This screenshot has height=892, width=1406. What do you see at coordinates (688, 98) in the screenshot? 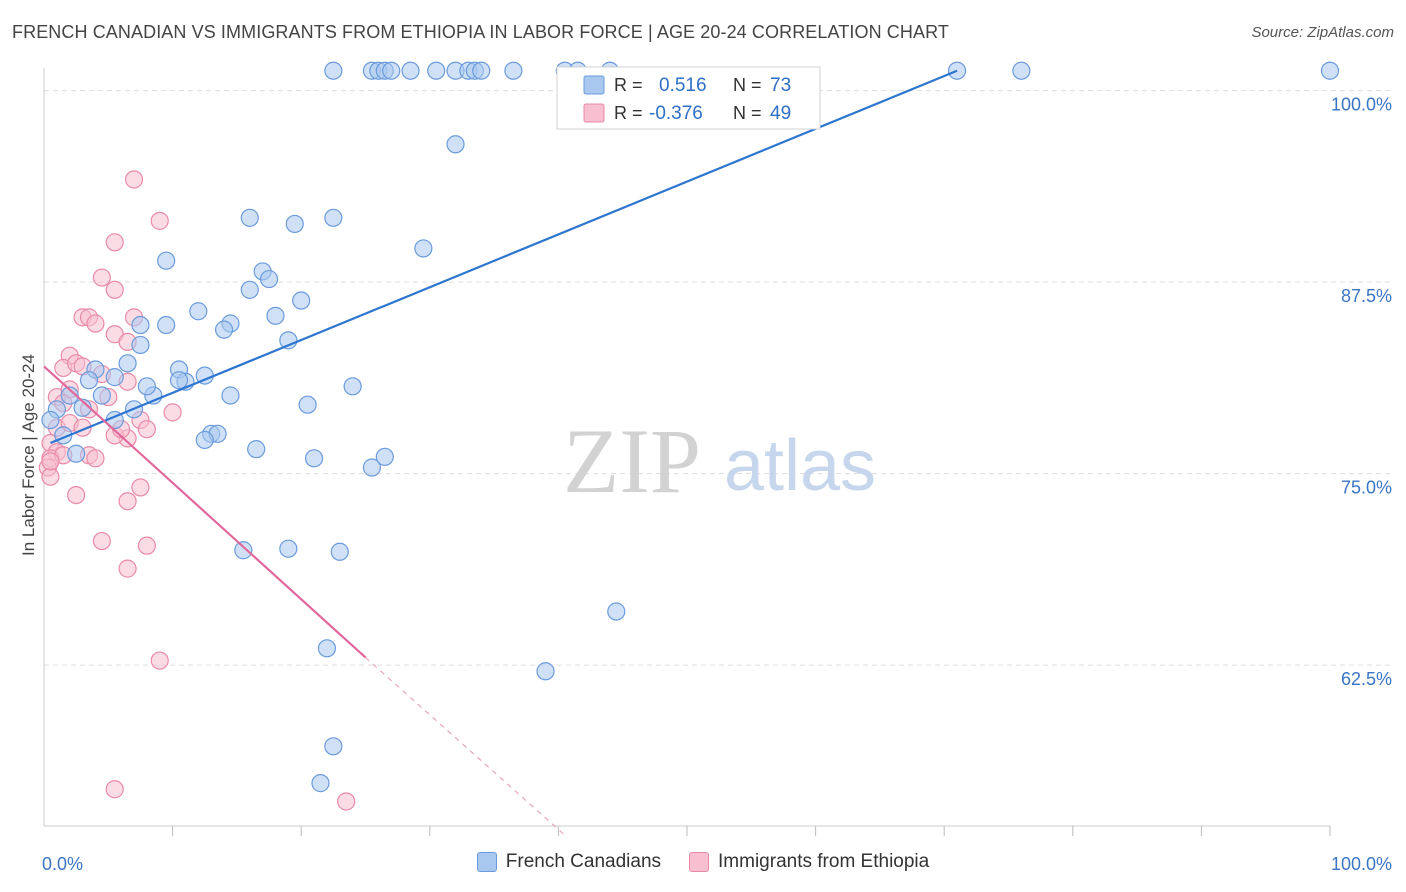
I see `legend-top: R = 0.516 N = 73 R = -0.376 N = 49` at bounding box center [688, 98].